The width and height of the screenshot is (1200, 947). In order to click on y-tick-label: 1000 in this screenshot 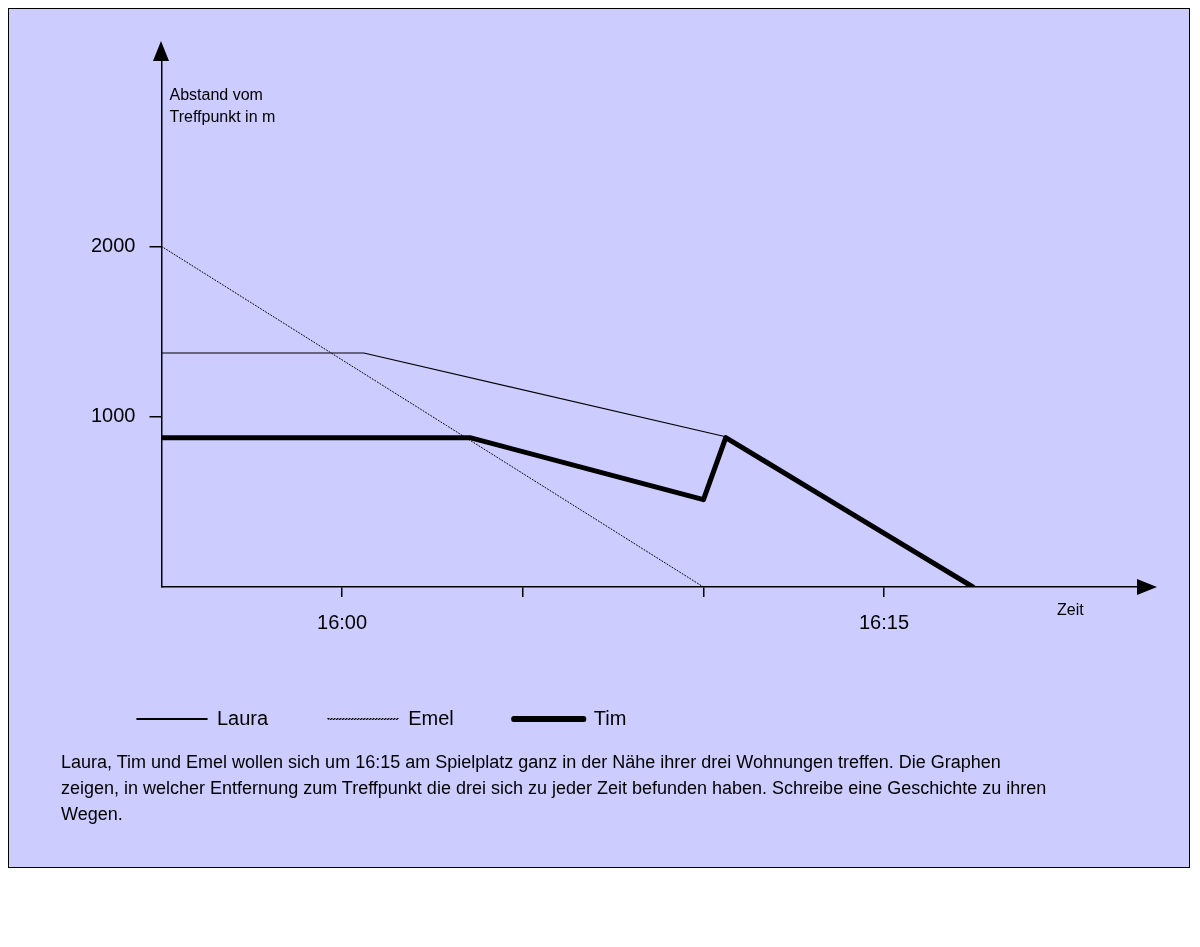, I will do `click(113, 415)`.